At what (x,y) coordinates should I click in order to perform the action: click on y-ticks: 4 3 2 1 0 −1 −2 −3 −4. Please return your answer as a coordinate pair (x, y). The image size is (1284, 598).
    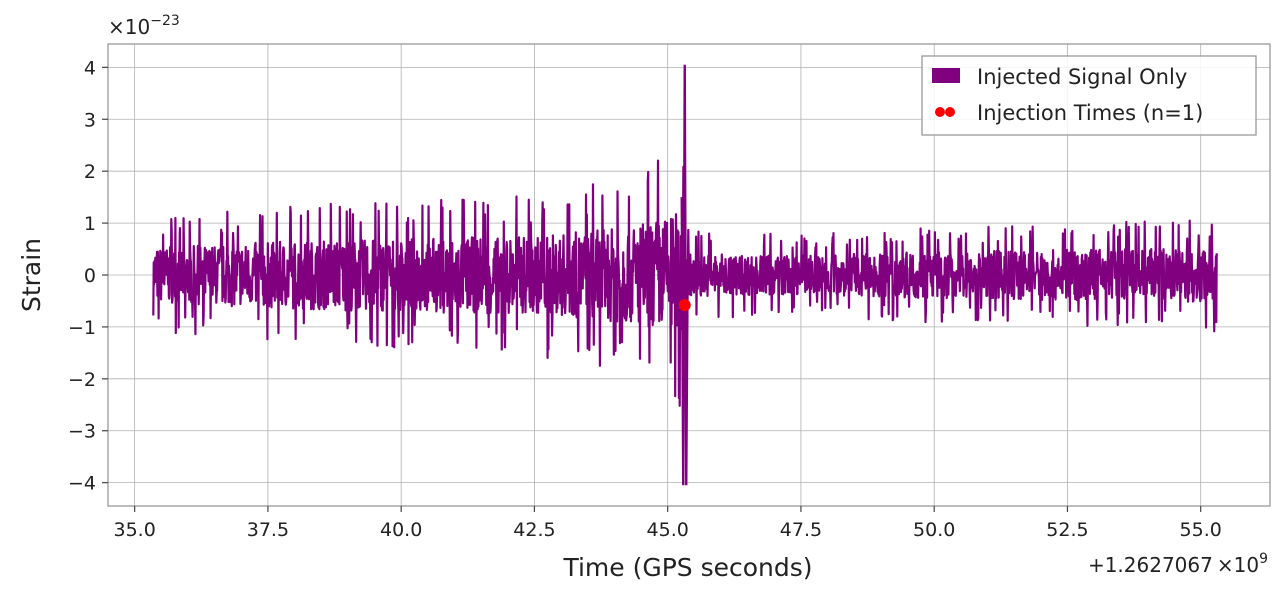
    Looking at the image, I should click on (88, 276).